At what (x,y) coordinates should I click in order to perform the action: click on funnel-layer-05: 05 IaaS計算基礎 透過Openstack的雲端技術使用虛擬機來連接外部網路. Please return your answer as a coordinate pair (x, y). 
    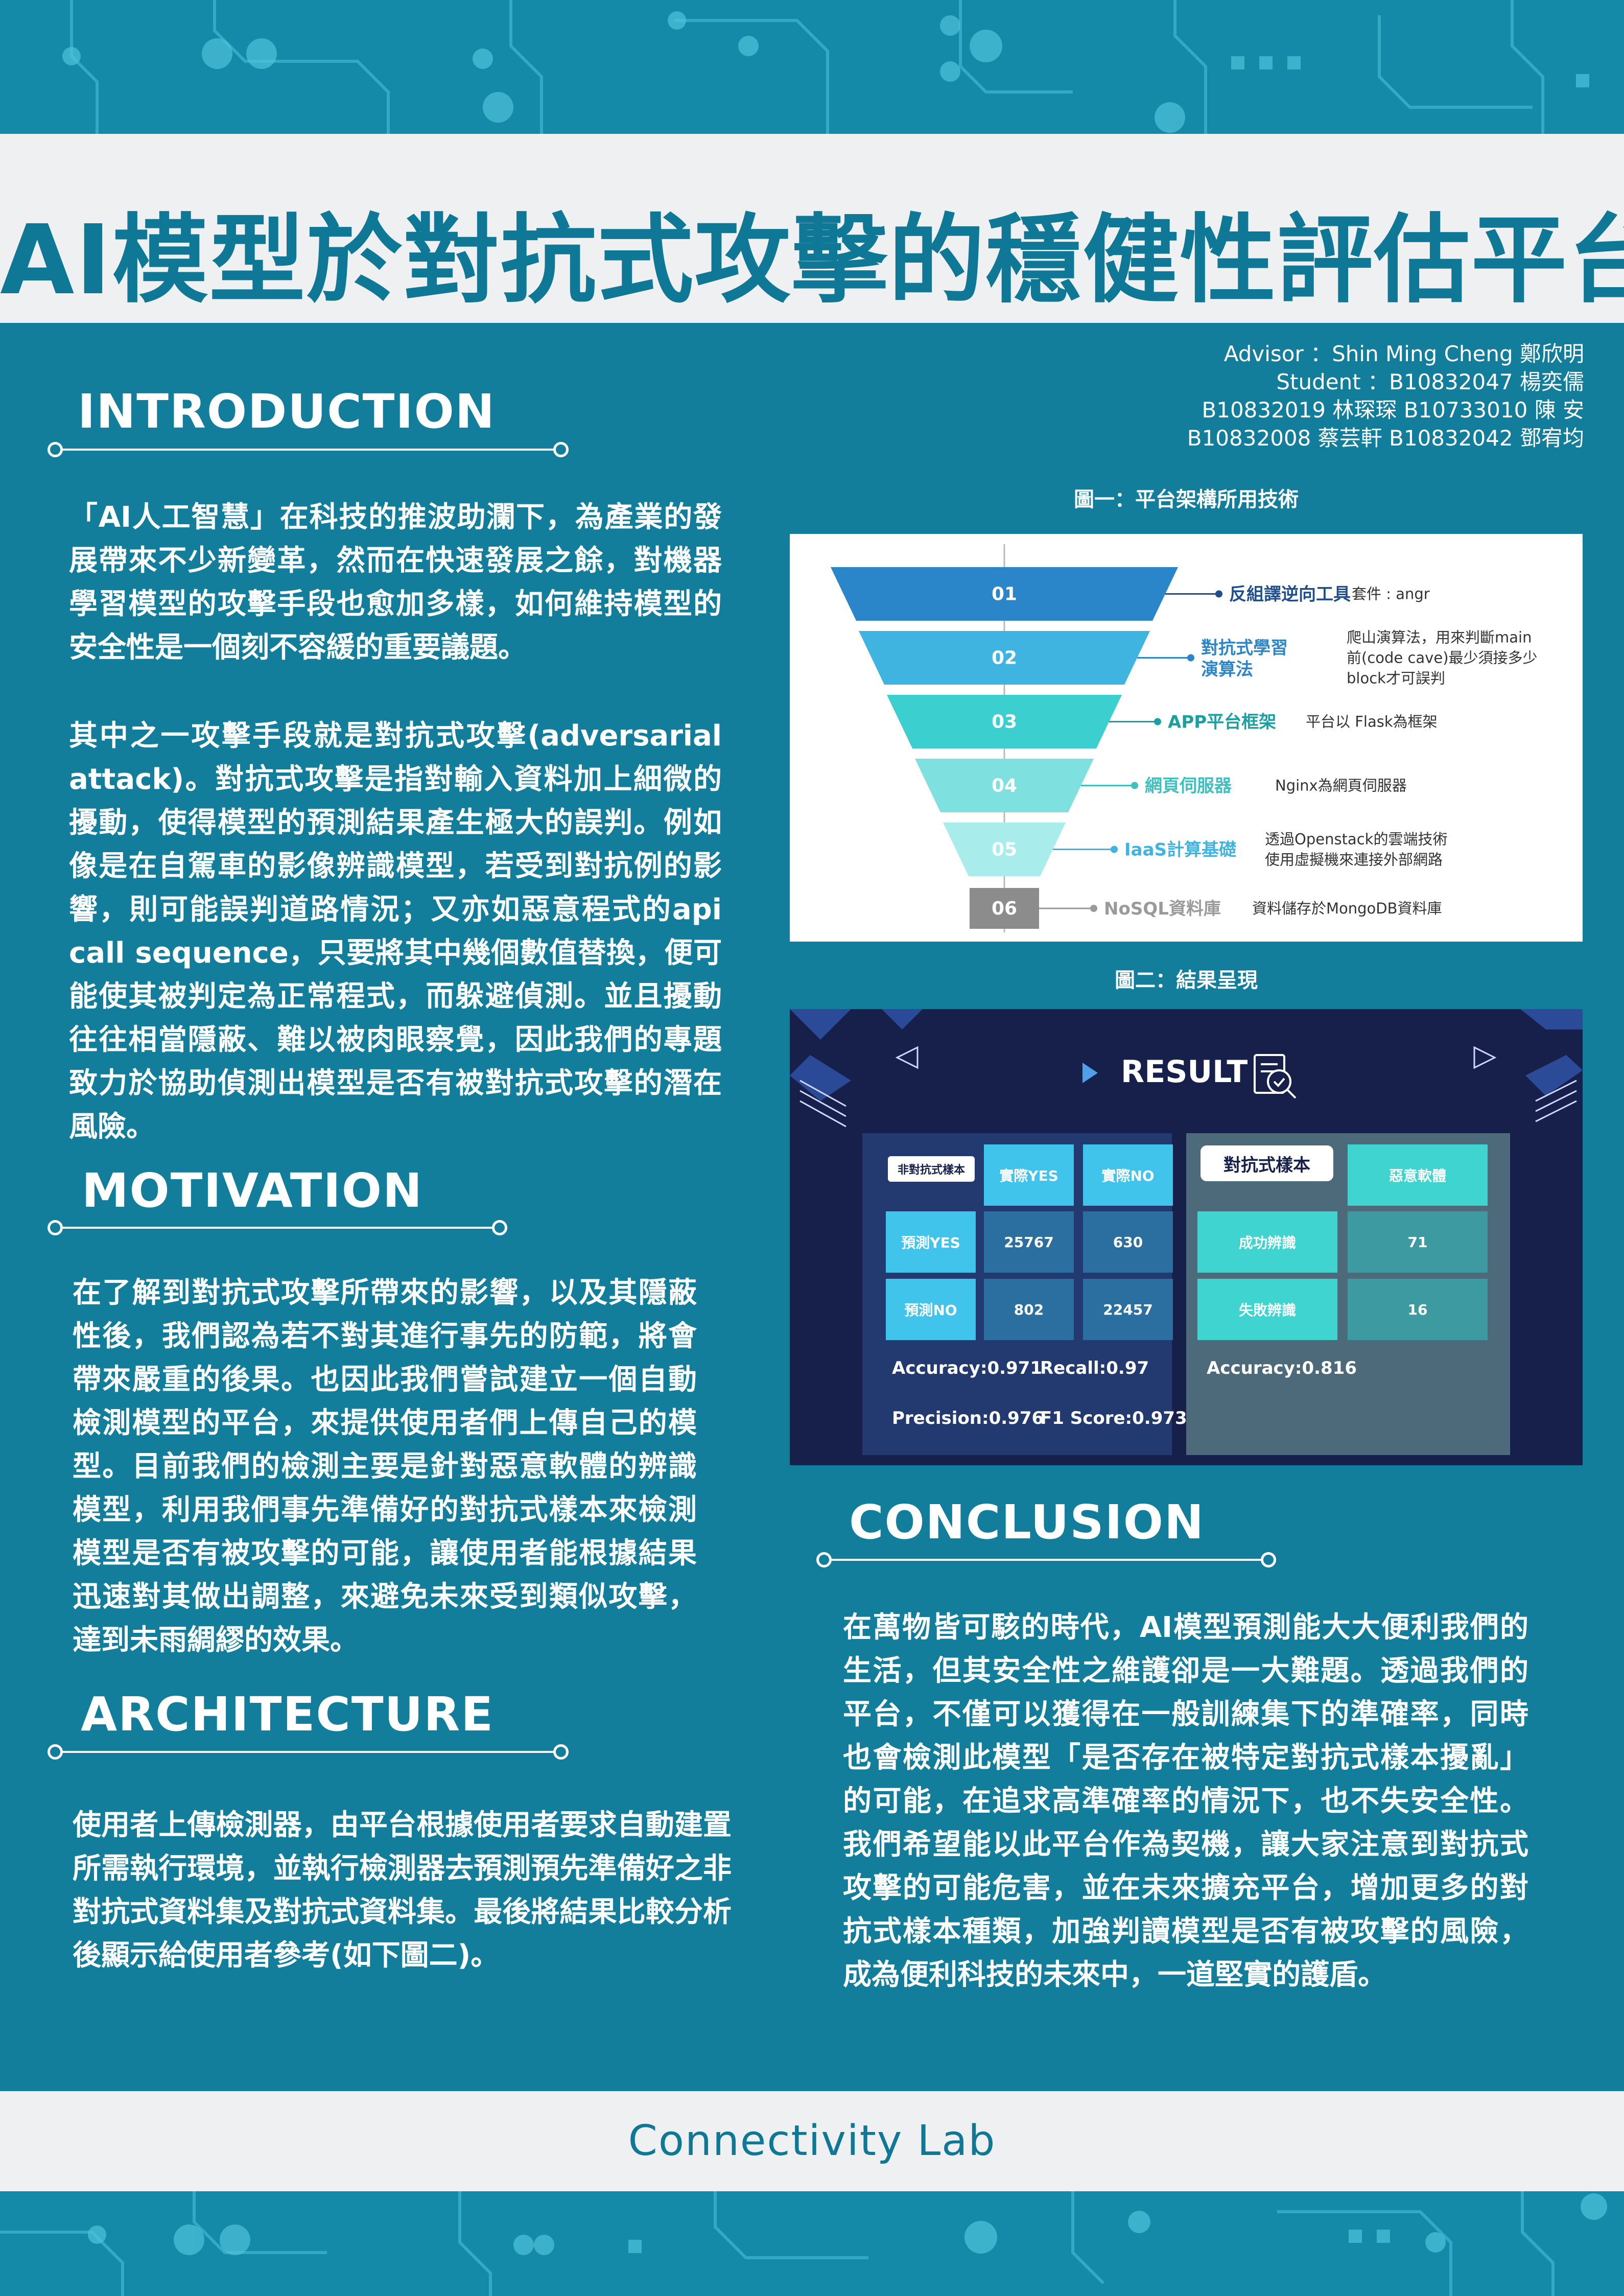
    Looking at the image, I should click on (1195, 849).